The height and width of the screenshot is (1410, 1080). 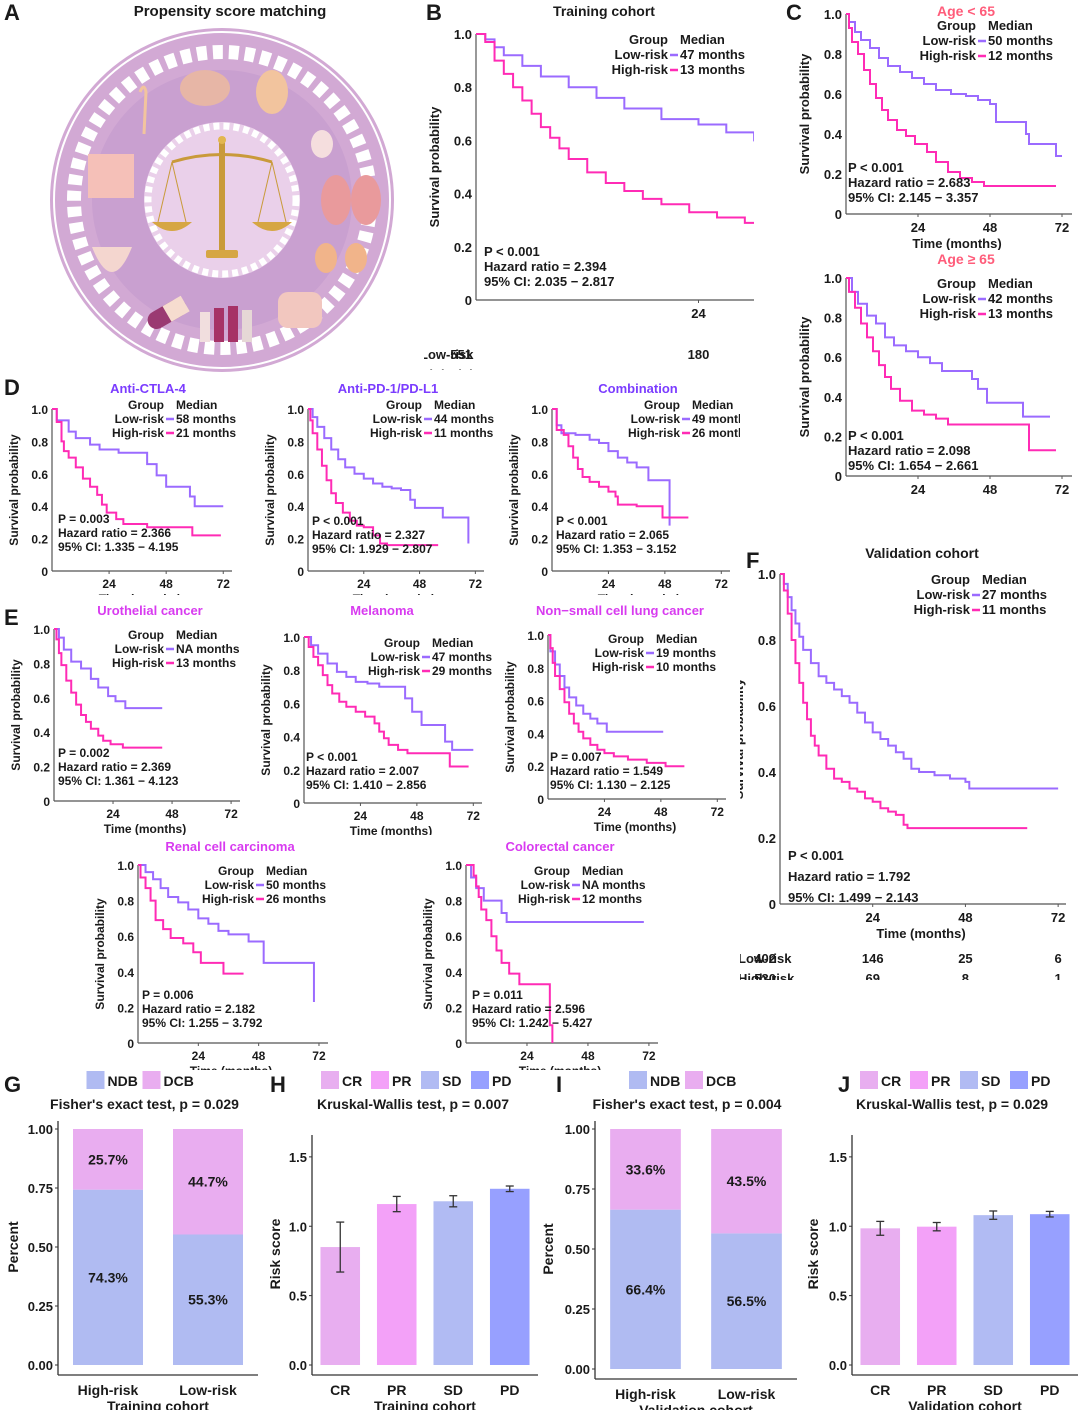 I want to click on skin-icon, so click(x=111, y=176).